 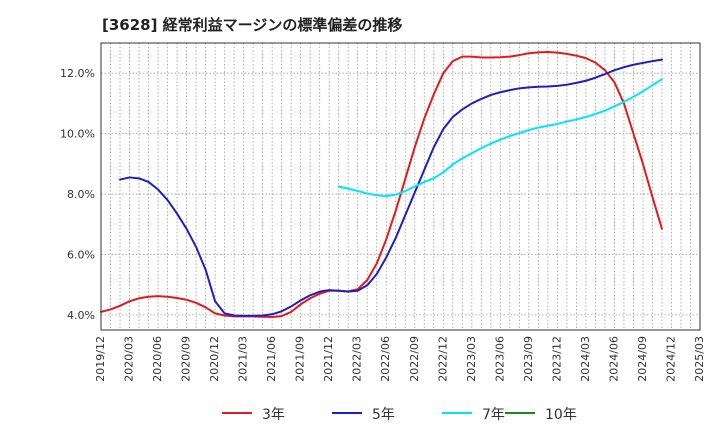 What do you see at coordinates (399, 415) in the screenshot?
I see `legend: 3年 5年 7年 10年` at bounding box center [399, 415].